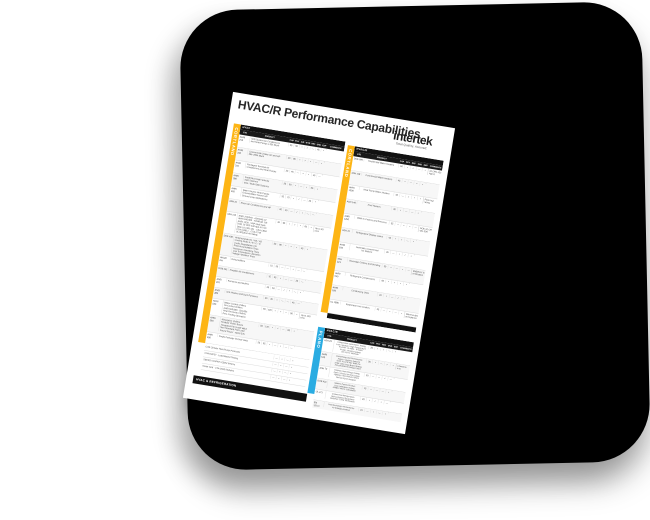  I want to click on row-code: AHAM DH, so click(223, 258).